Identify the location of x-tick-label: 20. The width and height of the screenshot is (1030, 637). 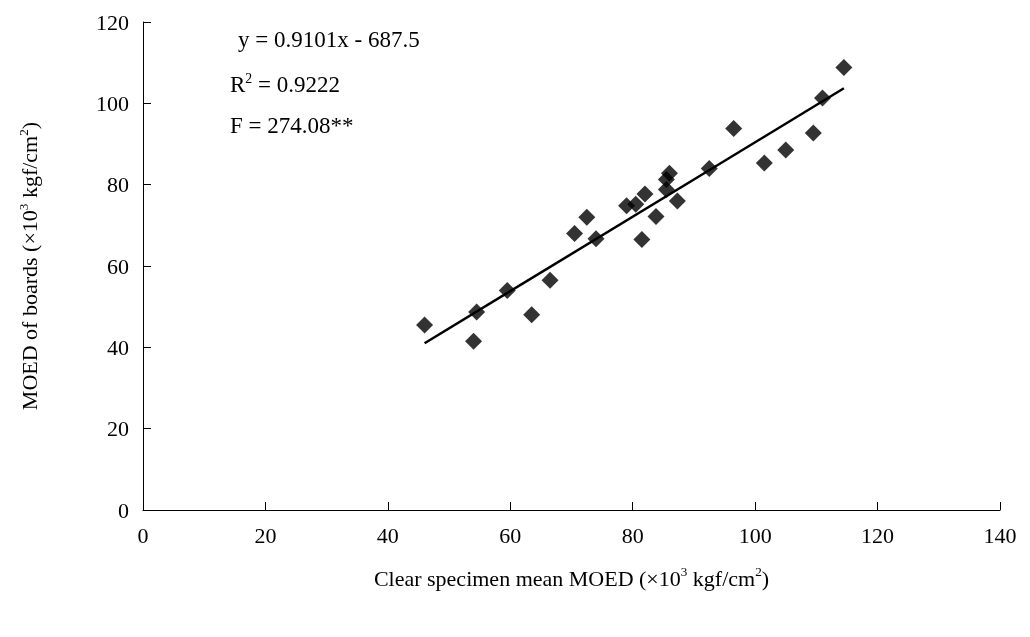
(265, 535).